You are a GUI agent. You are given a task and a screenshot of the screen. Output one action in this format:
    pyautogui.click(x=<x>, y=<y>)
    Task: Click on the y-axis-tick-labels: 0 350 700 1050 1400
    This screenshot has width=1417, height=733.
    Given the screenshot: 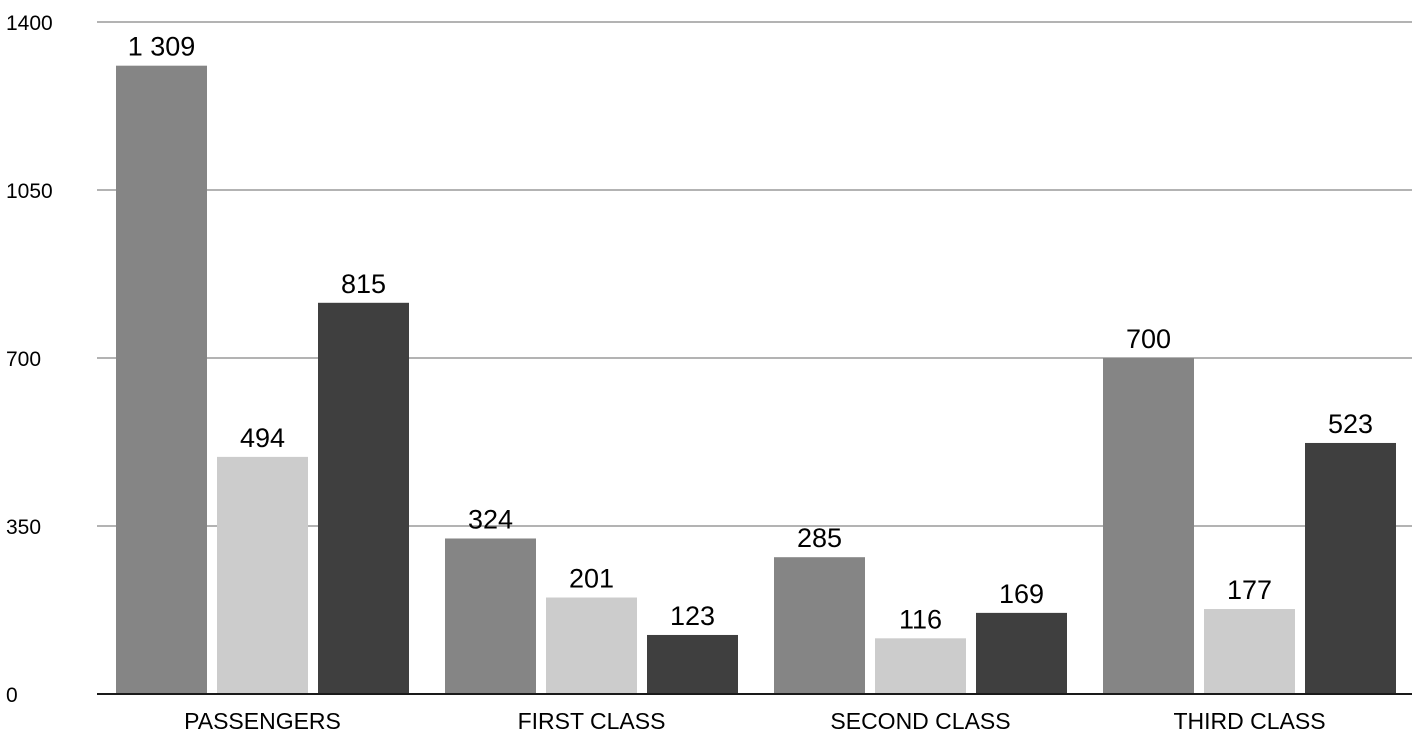 What is the action you would take?
    pyautogui.click(x=29, y=359)
    